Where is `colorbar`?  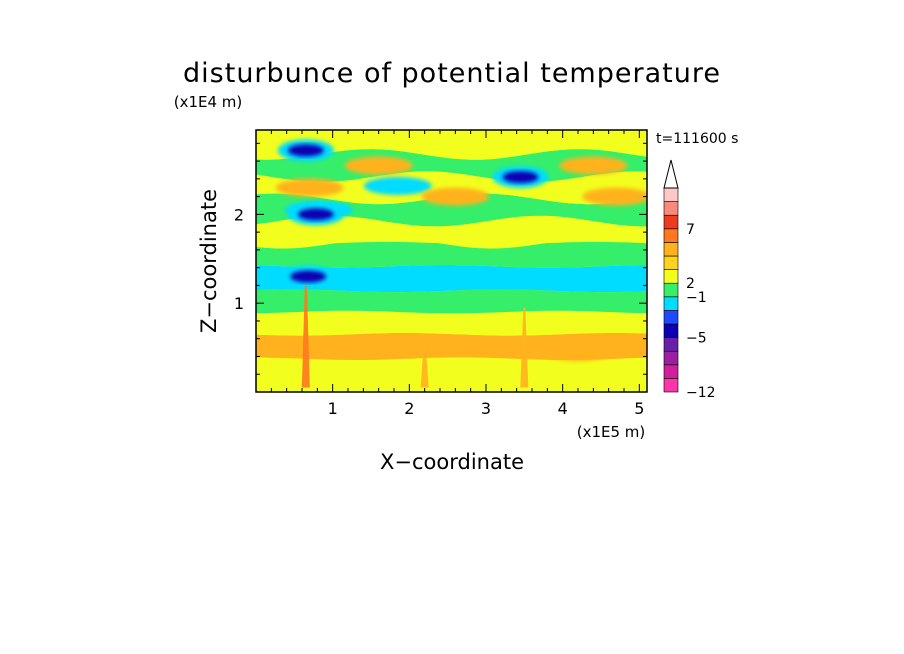
colorbar is located at coordinates (671, 276).